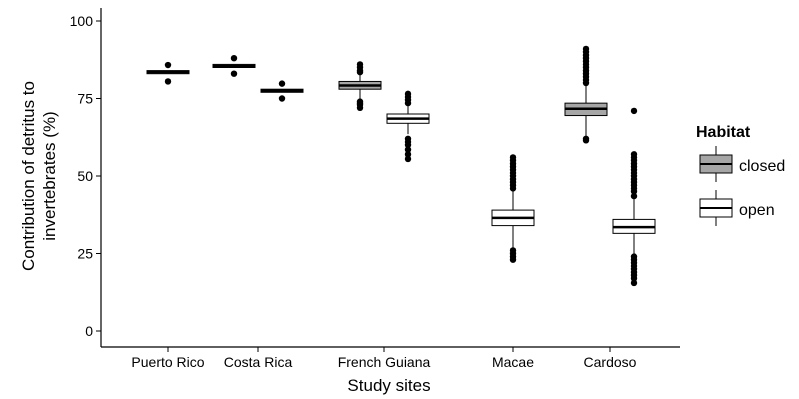 The width and height of the screenshot is (799, 399). I want to click on legend-key-open, so click(716, 208).